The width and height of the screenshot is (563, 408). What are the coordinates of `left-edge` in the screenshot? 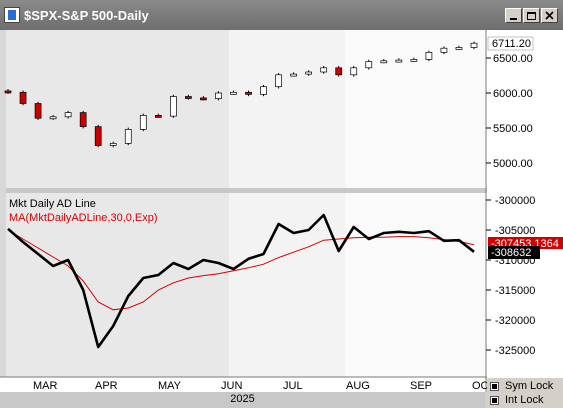 It's located at (3, 203).